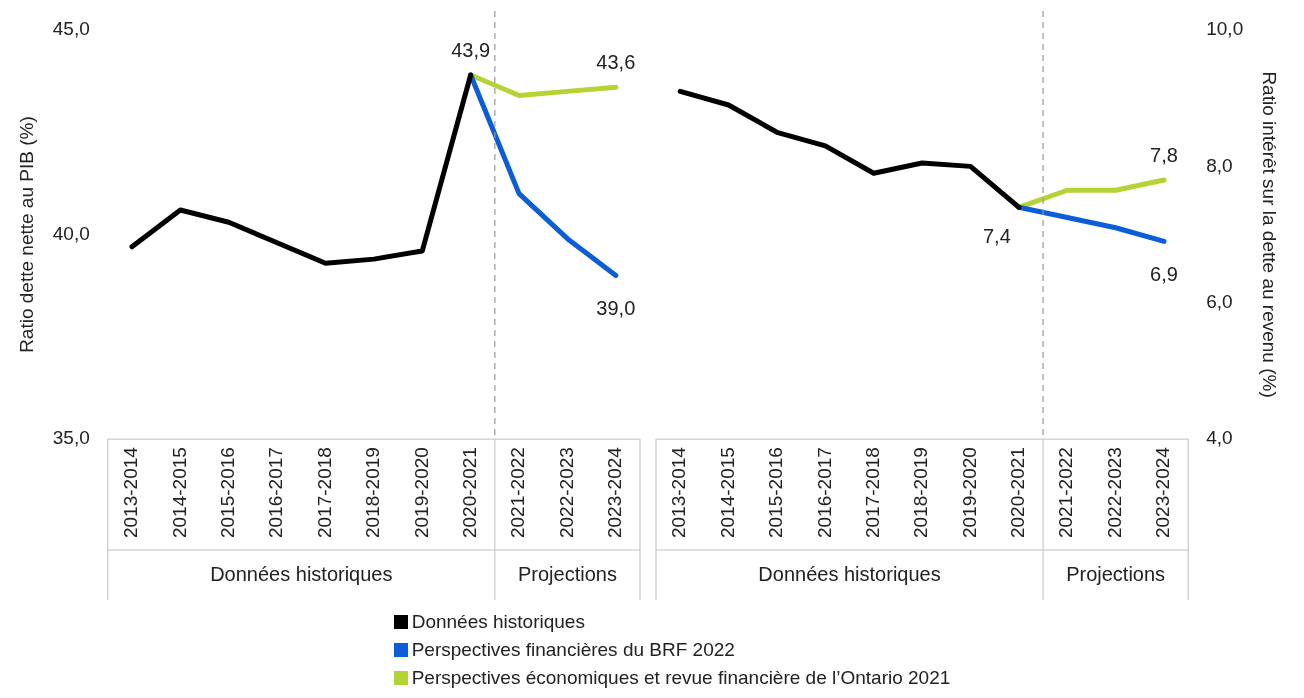  I want to click on data-label: 43,9, so click(471, 49).